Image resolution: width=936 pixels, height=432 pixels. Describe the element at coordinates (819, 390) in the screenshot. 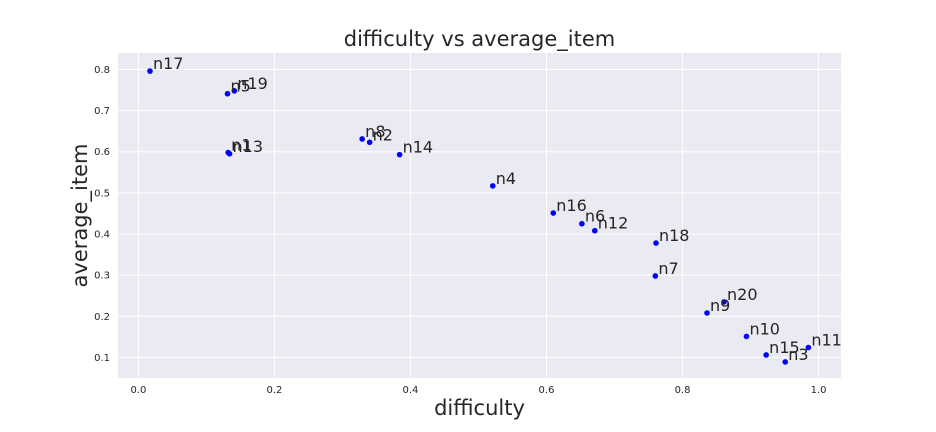

I see `x-tick-label: 1.0` at that location.